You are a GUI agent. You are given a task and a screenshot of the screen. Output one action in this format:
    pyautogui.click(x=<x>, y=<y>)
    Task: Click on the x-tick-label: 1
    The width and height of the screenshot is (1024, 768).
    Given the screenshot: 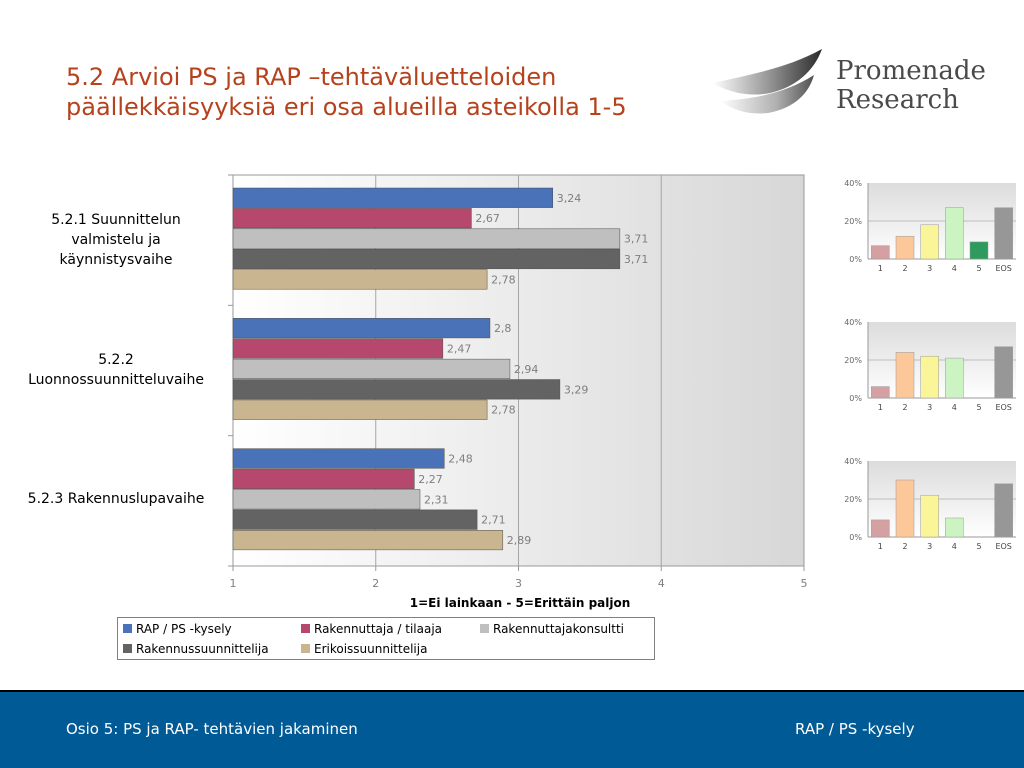 What is the action you would take?
    pyautogui.click(x=233, y=583)
    